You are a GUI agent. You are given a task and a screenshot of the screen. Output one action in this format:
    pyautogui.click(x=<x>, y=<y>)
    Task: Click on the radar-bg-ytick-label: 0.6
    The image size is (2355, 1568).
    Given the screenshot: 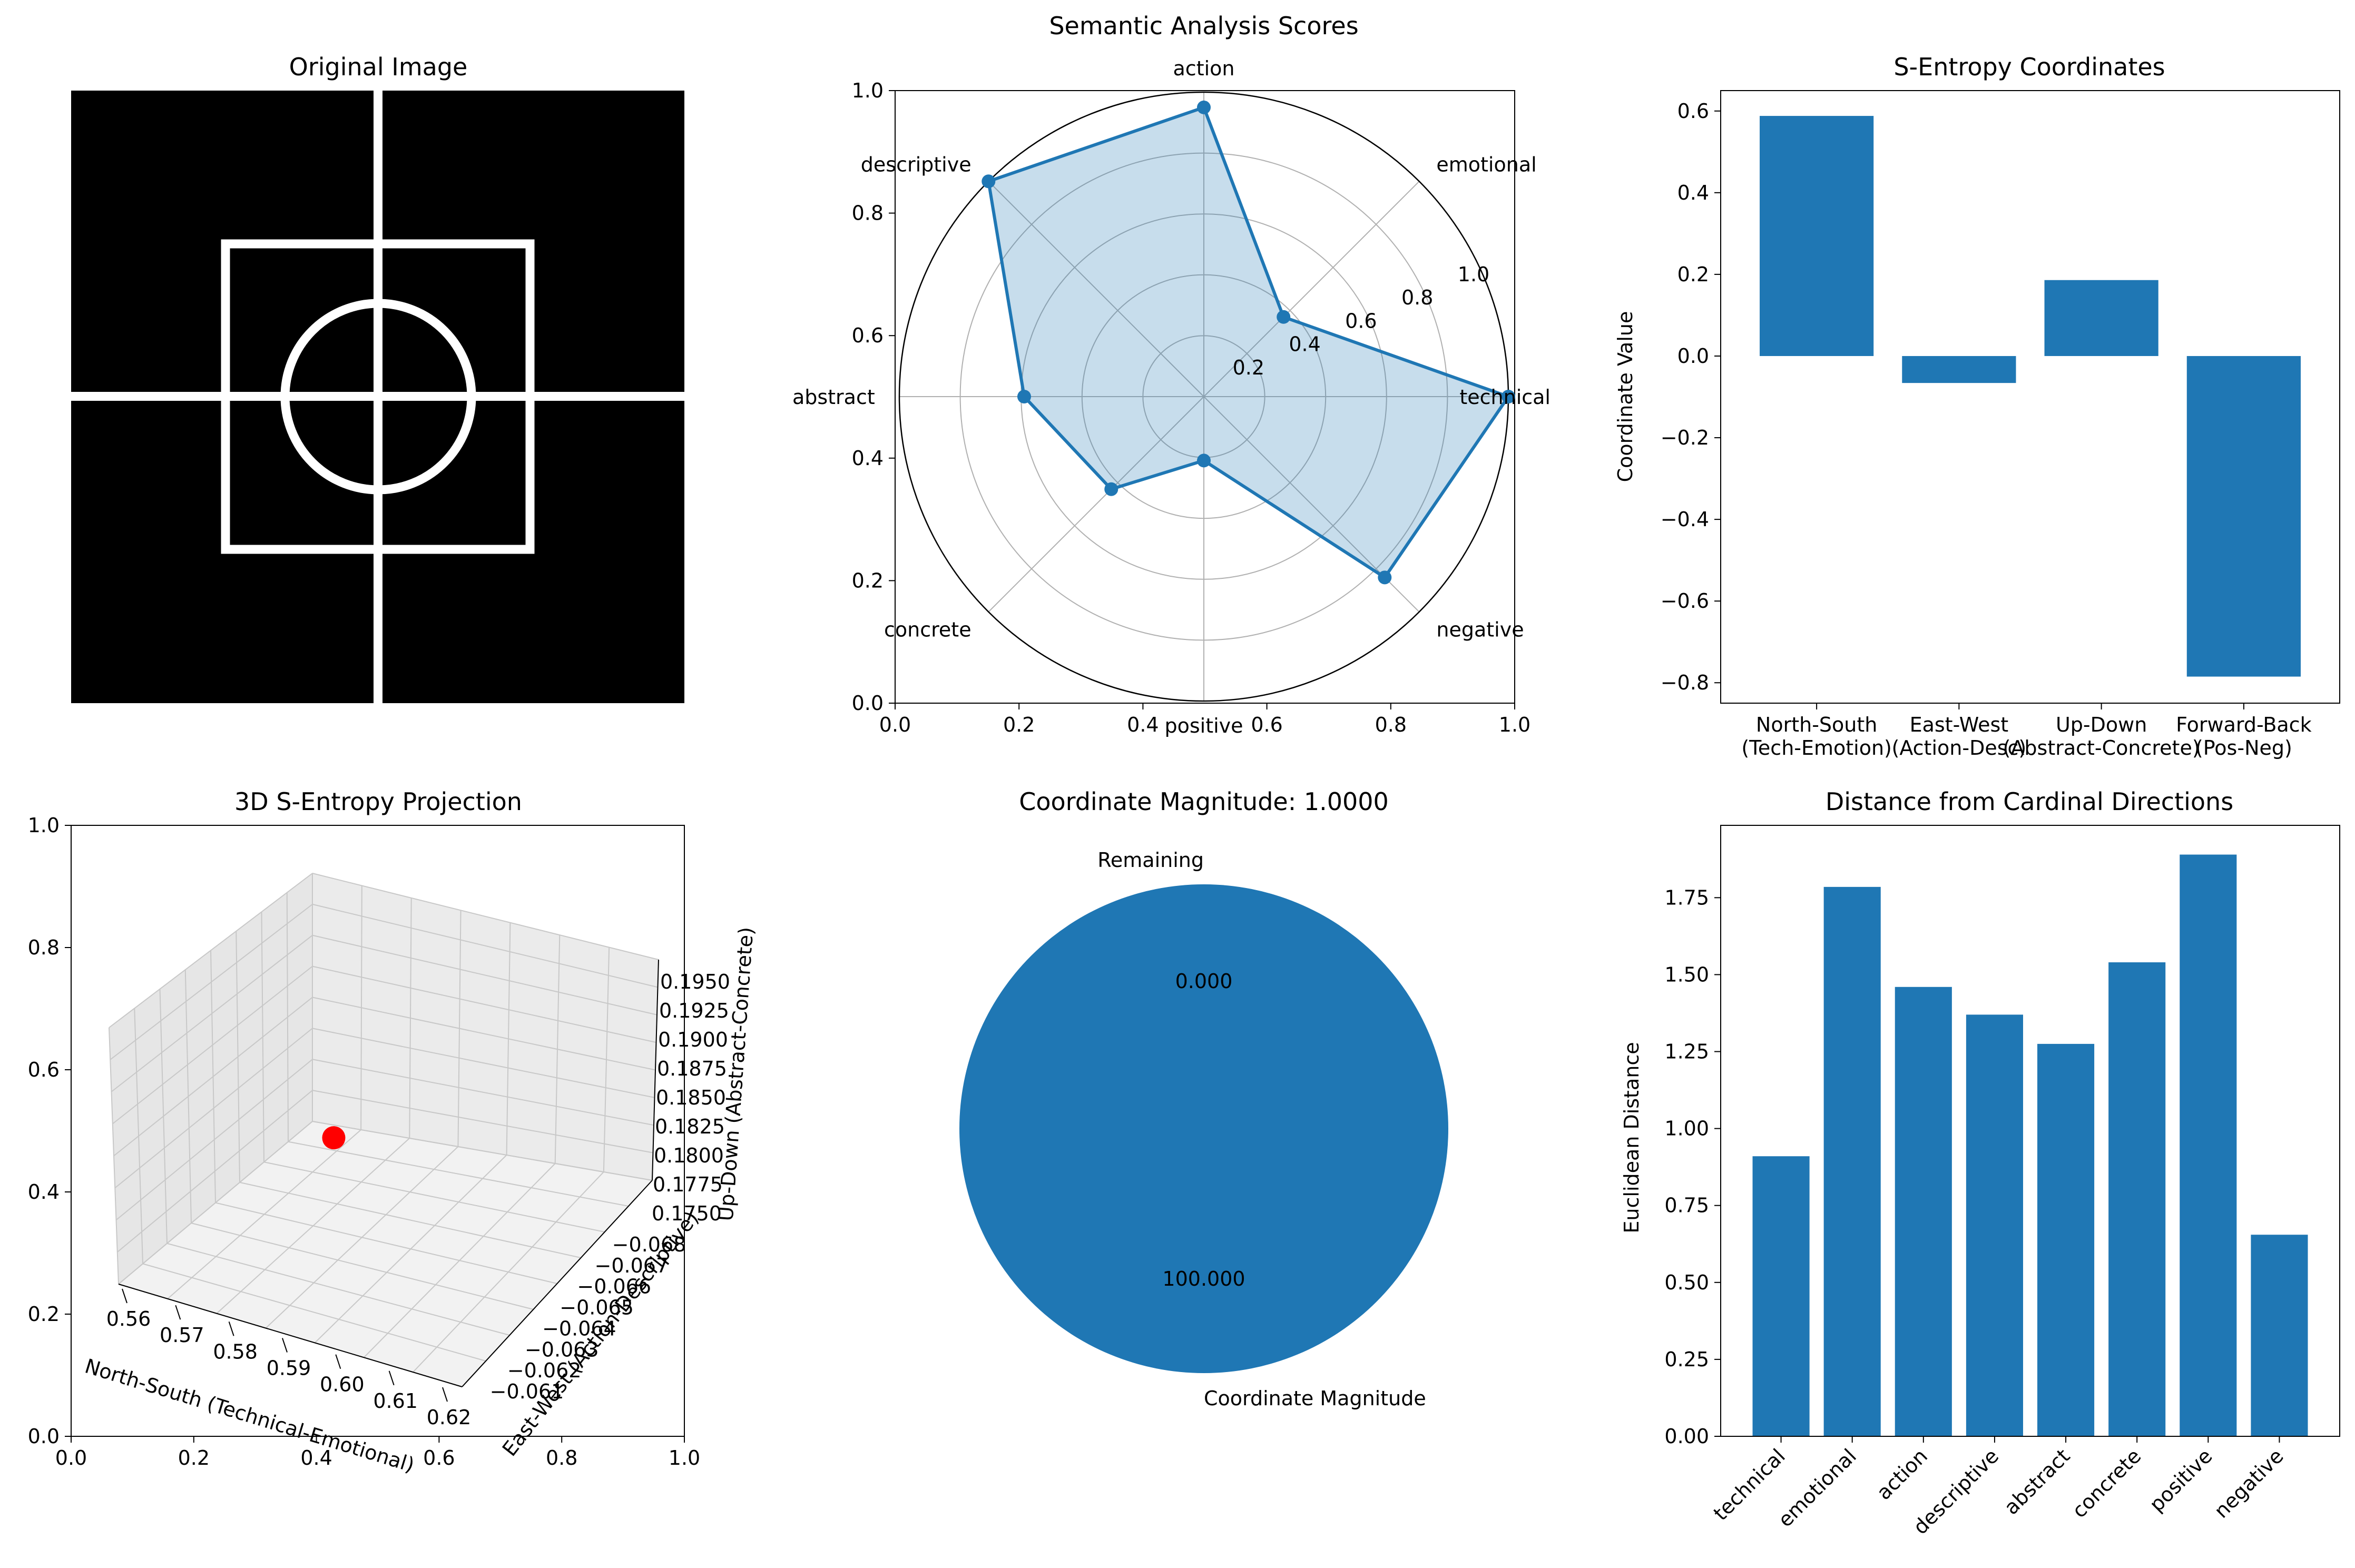 What is the action you would take?
    pyautogui.click(x=868, y=335)
    